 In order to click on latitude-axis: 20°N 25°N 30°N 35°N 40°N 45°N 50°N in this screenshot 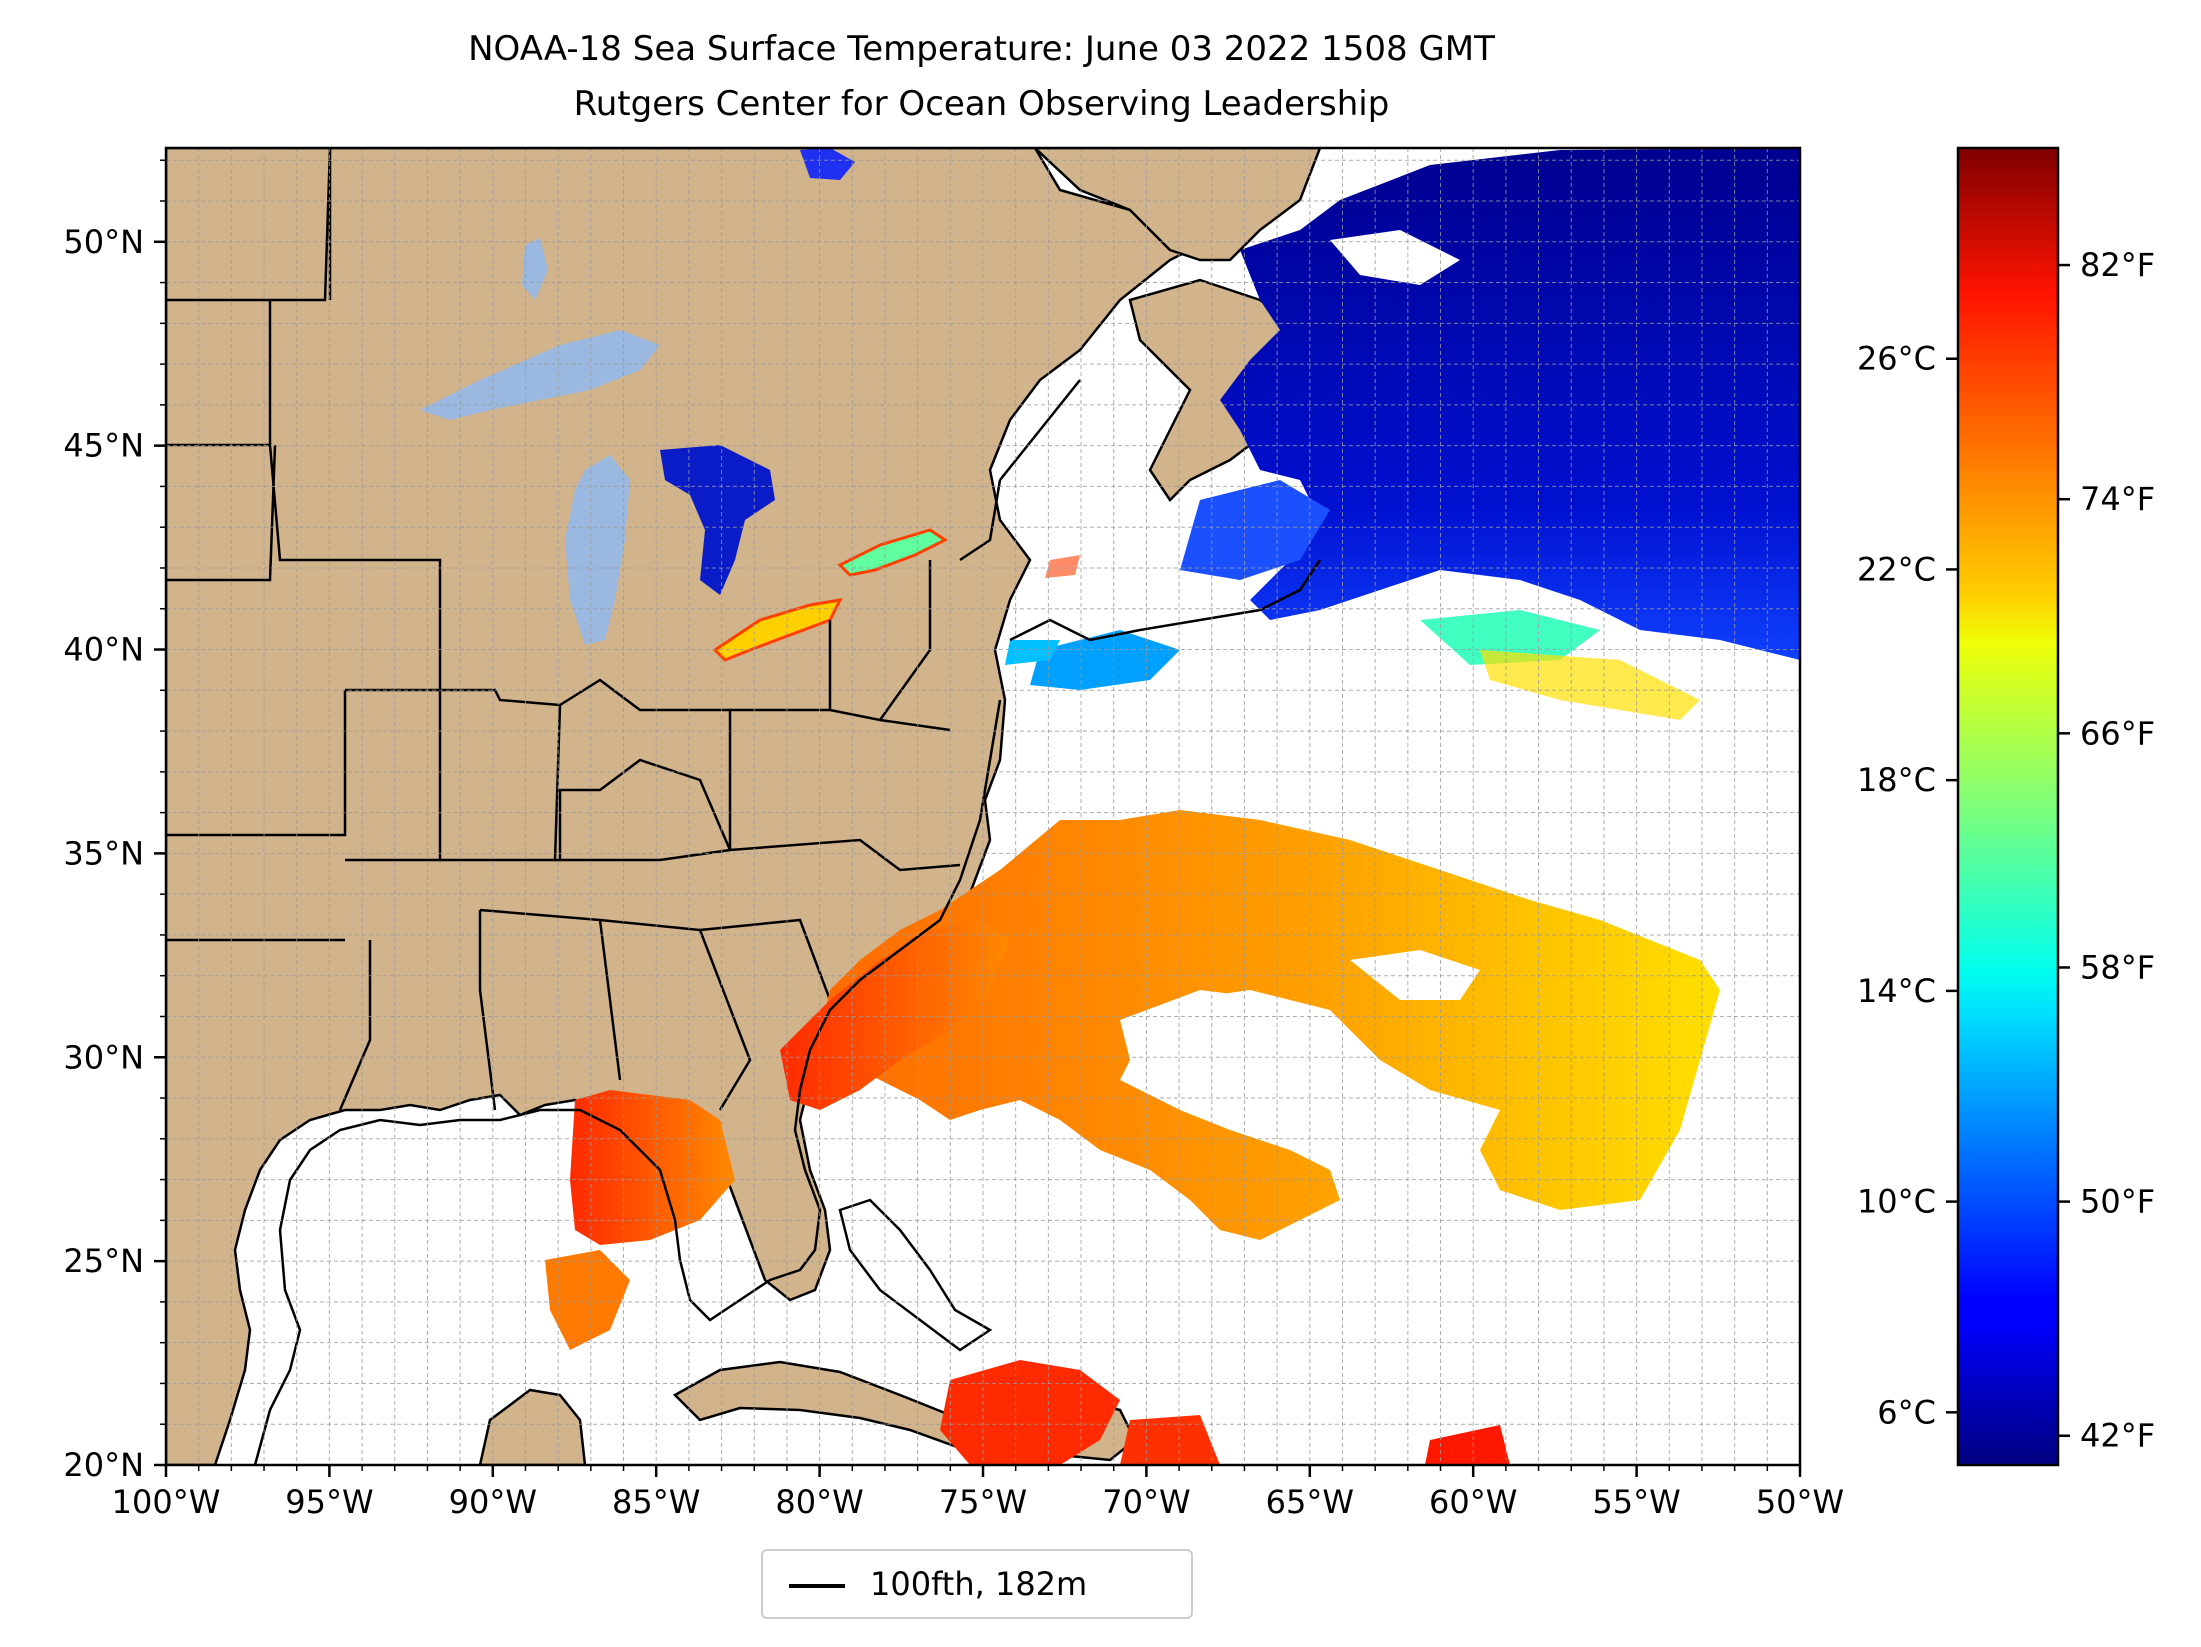, I will do `click(114, 821)`.